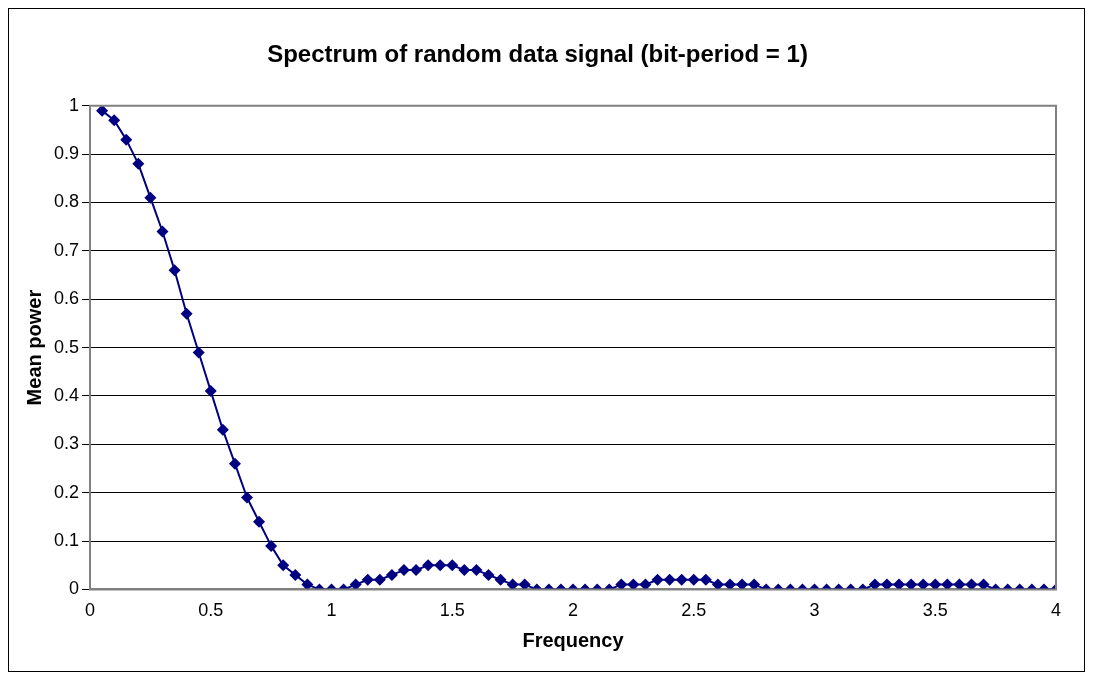 This screenshot has width=1093, height=680. Describe the element at coordinates (66, 249) in the screenshot. I see `y-tick-label: 0.7` at that location.